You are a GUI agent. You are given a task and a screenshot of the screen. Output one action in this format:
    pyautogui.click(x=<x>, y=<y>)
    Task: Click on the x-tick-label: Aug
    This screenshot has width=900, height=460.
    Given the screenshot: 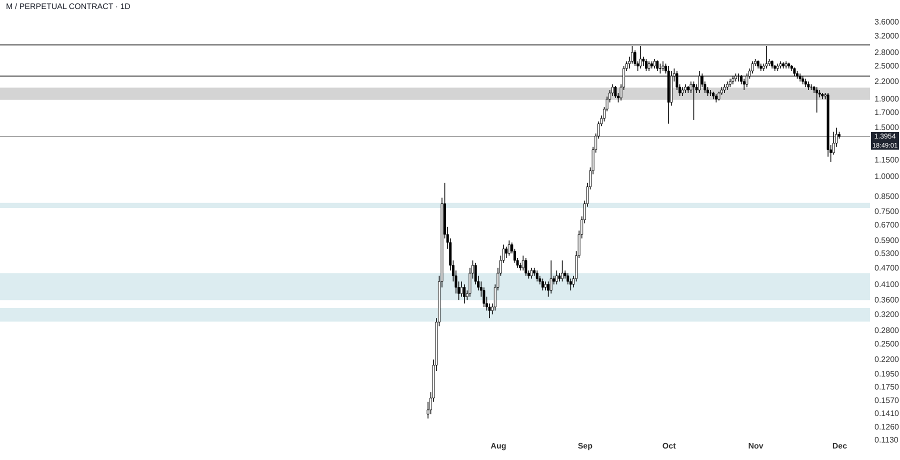 What is the action you would take?
    pyautogui.click(x=498, y=446)
    